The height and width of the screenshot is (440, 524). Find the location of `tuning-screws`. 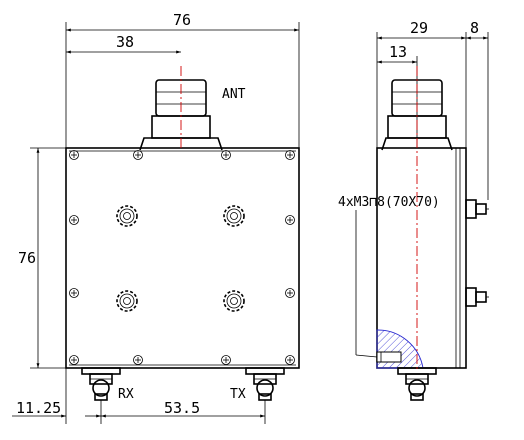

tuning-screws is located at coordinates (180, 258).